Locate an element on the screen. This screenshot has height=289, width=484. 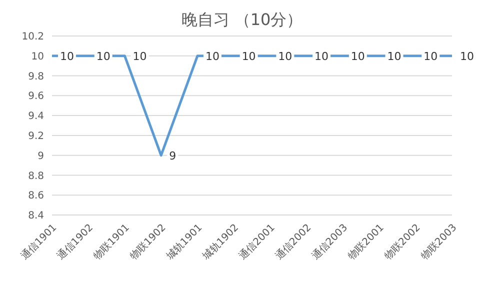
y-tick-label: 9.8 is located at coordinates (36, 76).